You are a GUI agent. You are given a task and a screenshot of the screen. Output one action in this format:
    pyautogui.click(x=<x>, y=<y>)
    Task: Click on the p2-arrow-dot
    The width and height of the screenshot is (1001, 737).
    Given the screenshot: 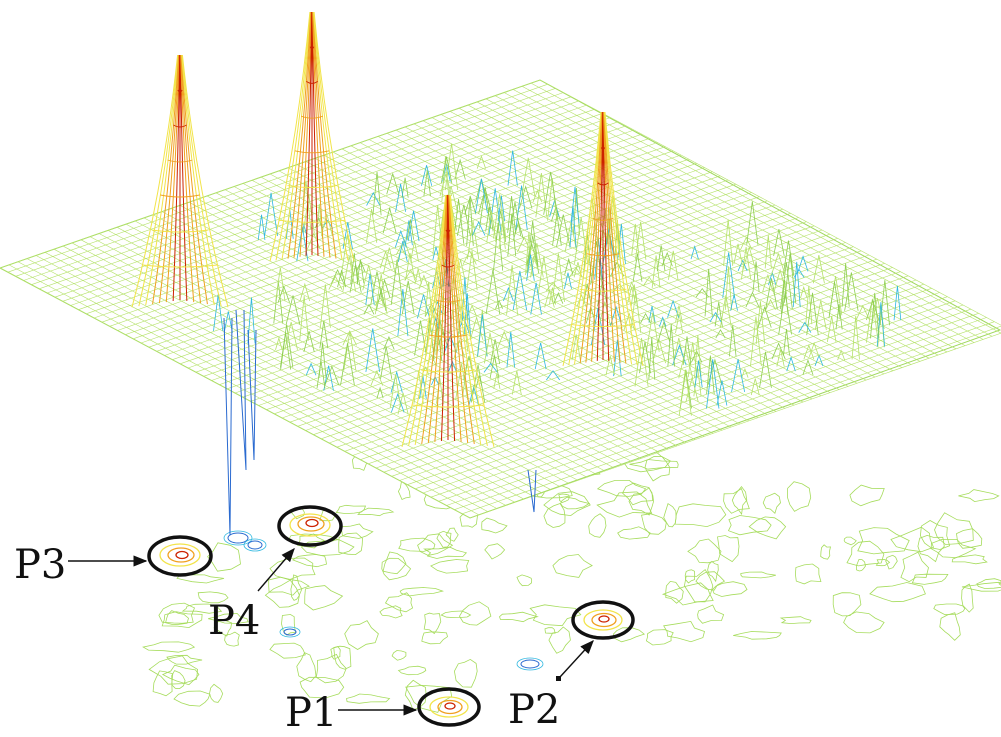 What is the action you would take?
    pyautogui.click(x=558, y=678)
    